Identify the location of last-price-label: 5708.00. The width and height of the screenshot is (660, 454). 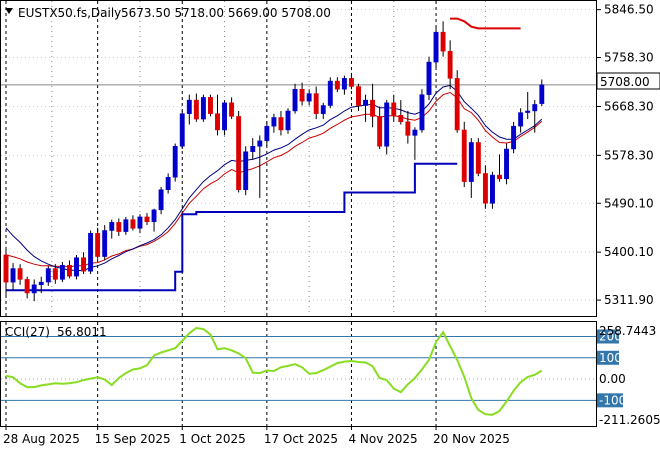
(625, 82).